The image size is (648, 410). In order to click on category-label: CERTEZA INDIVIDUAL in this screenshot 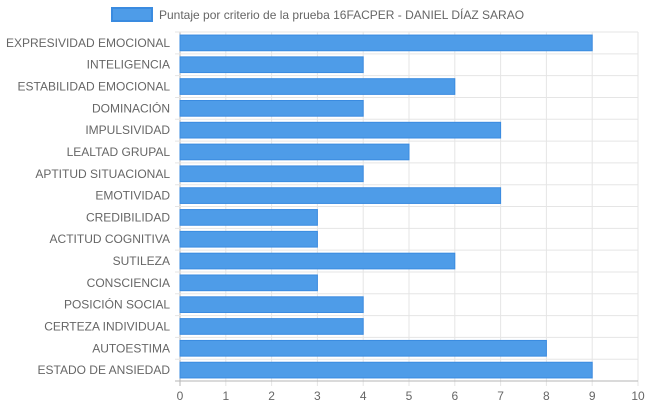, I will do `click(107, 326)`.